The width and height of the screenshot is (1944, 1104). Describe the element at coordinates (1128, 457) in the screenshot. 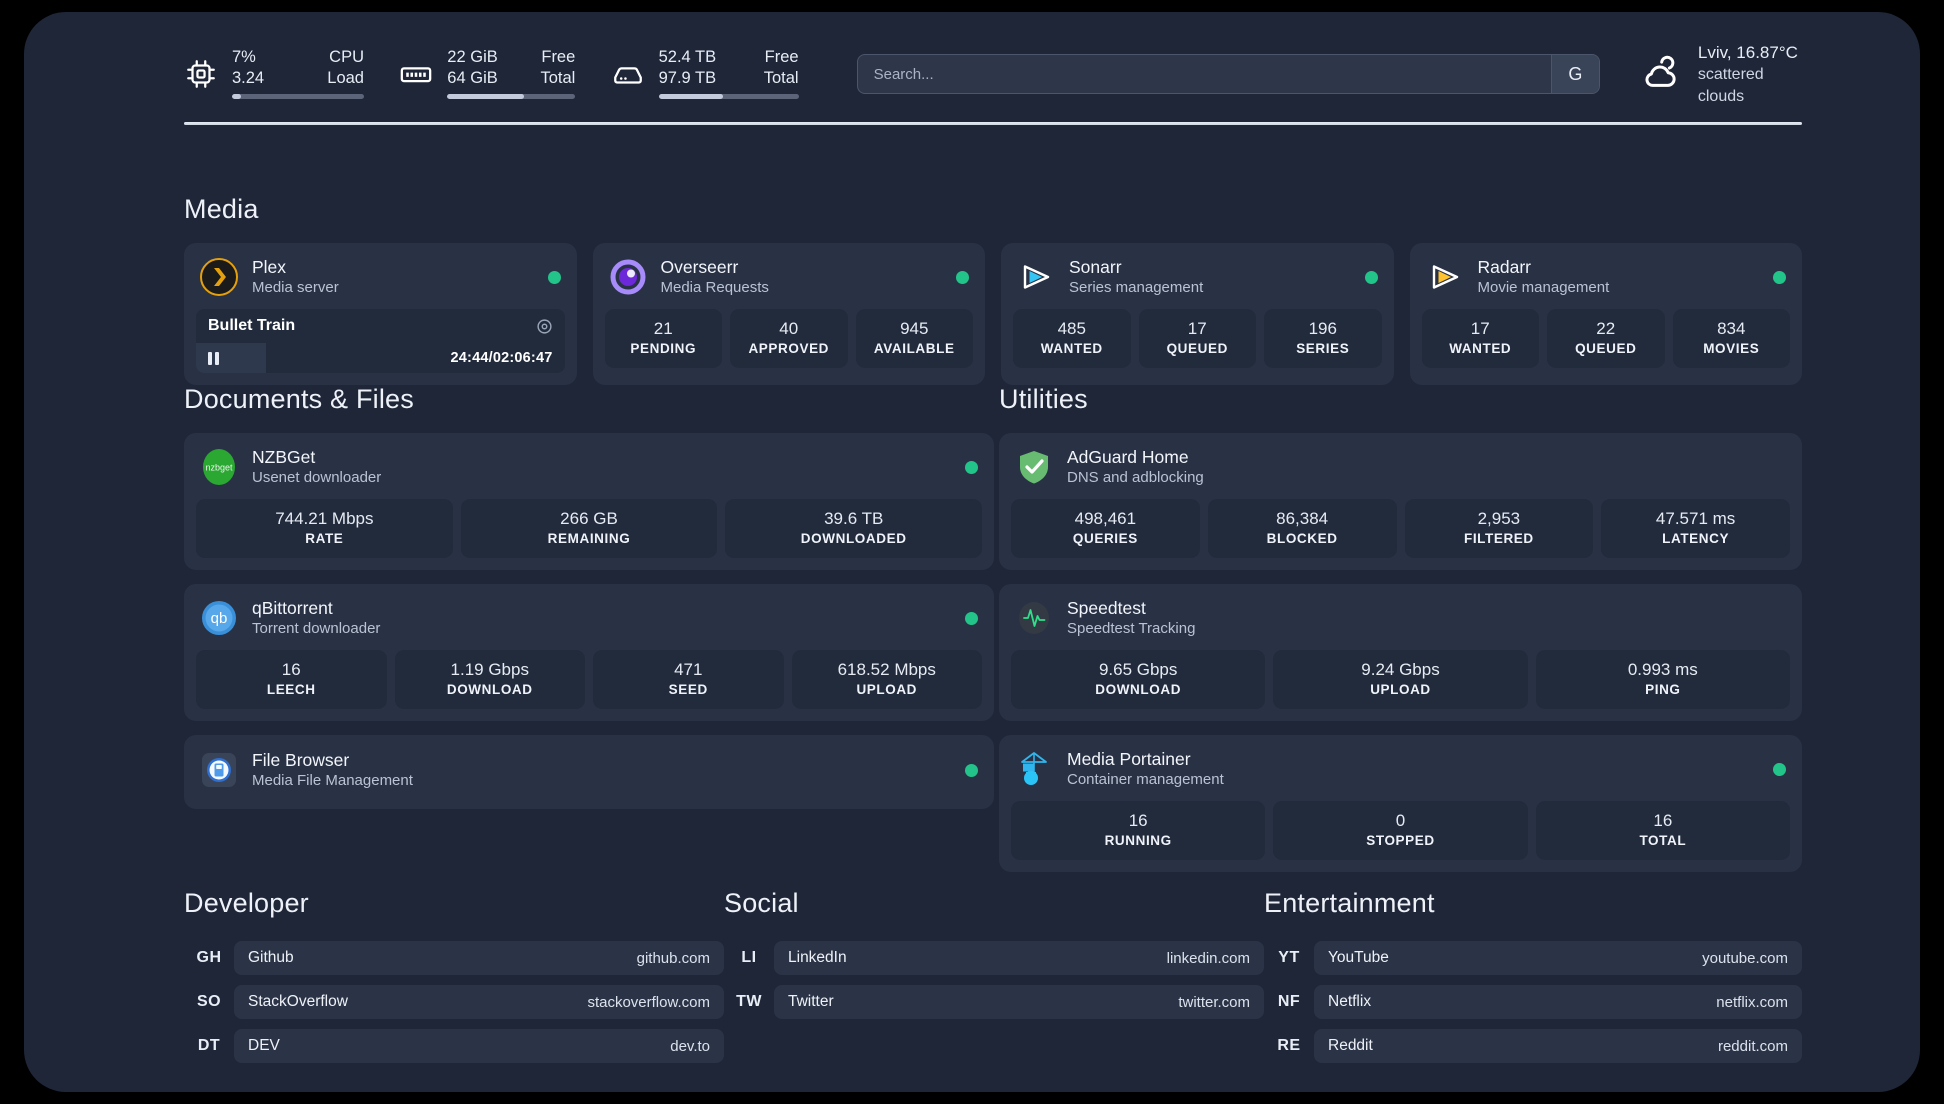

I see `service-name: AdGuard Home` at that location.